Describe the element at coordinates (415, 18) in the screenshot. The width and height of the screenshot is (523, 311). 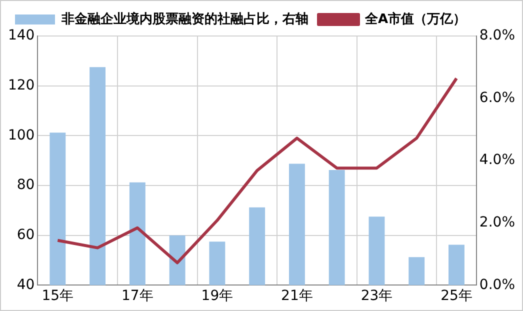
I see `legend-label: 全A市值（万亿）` at that location.